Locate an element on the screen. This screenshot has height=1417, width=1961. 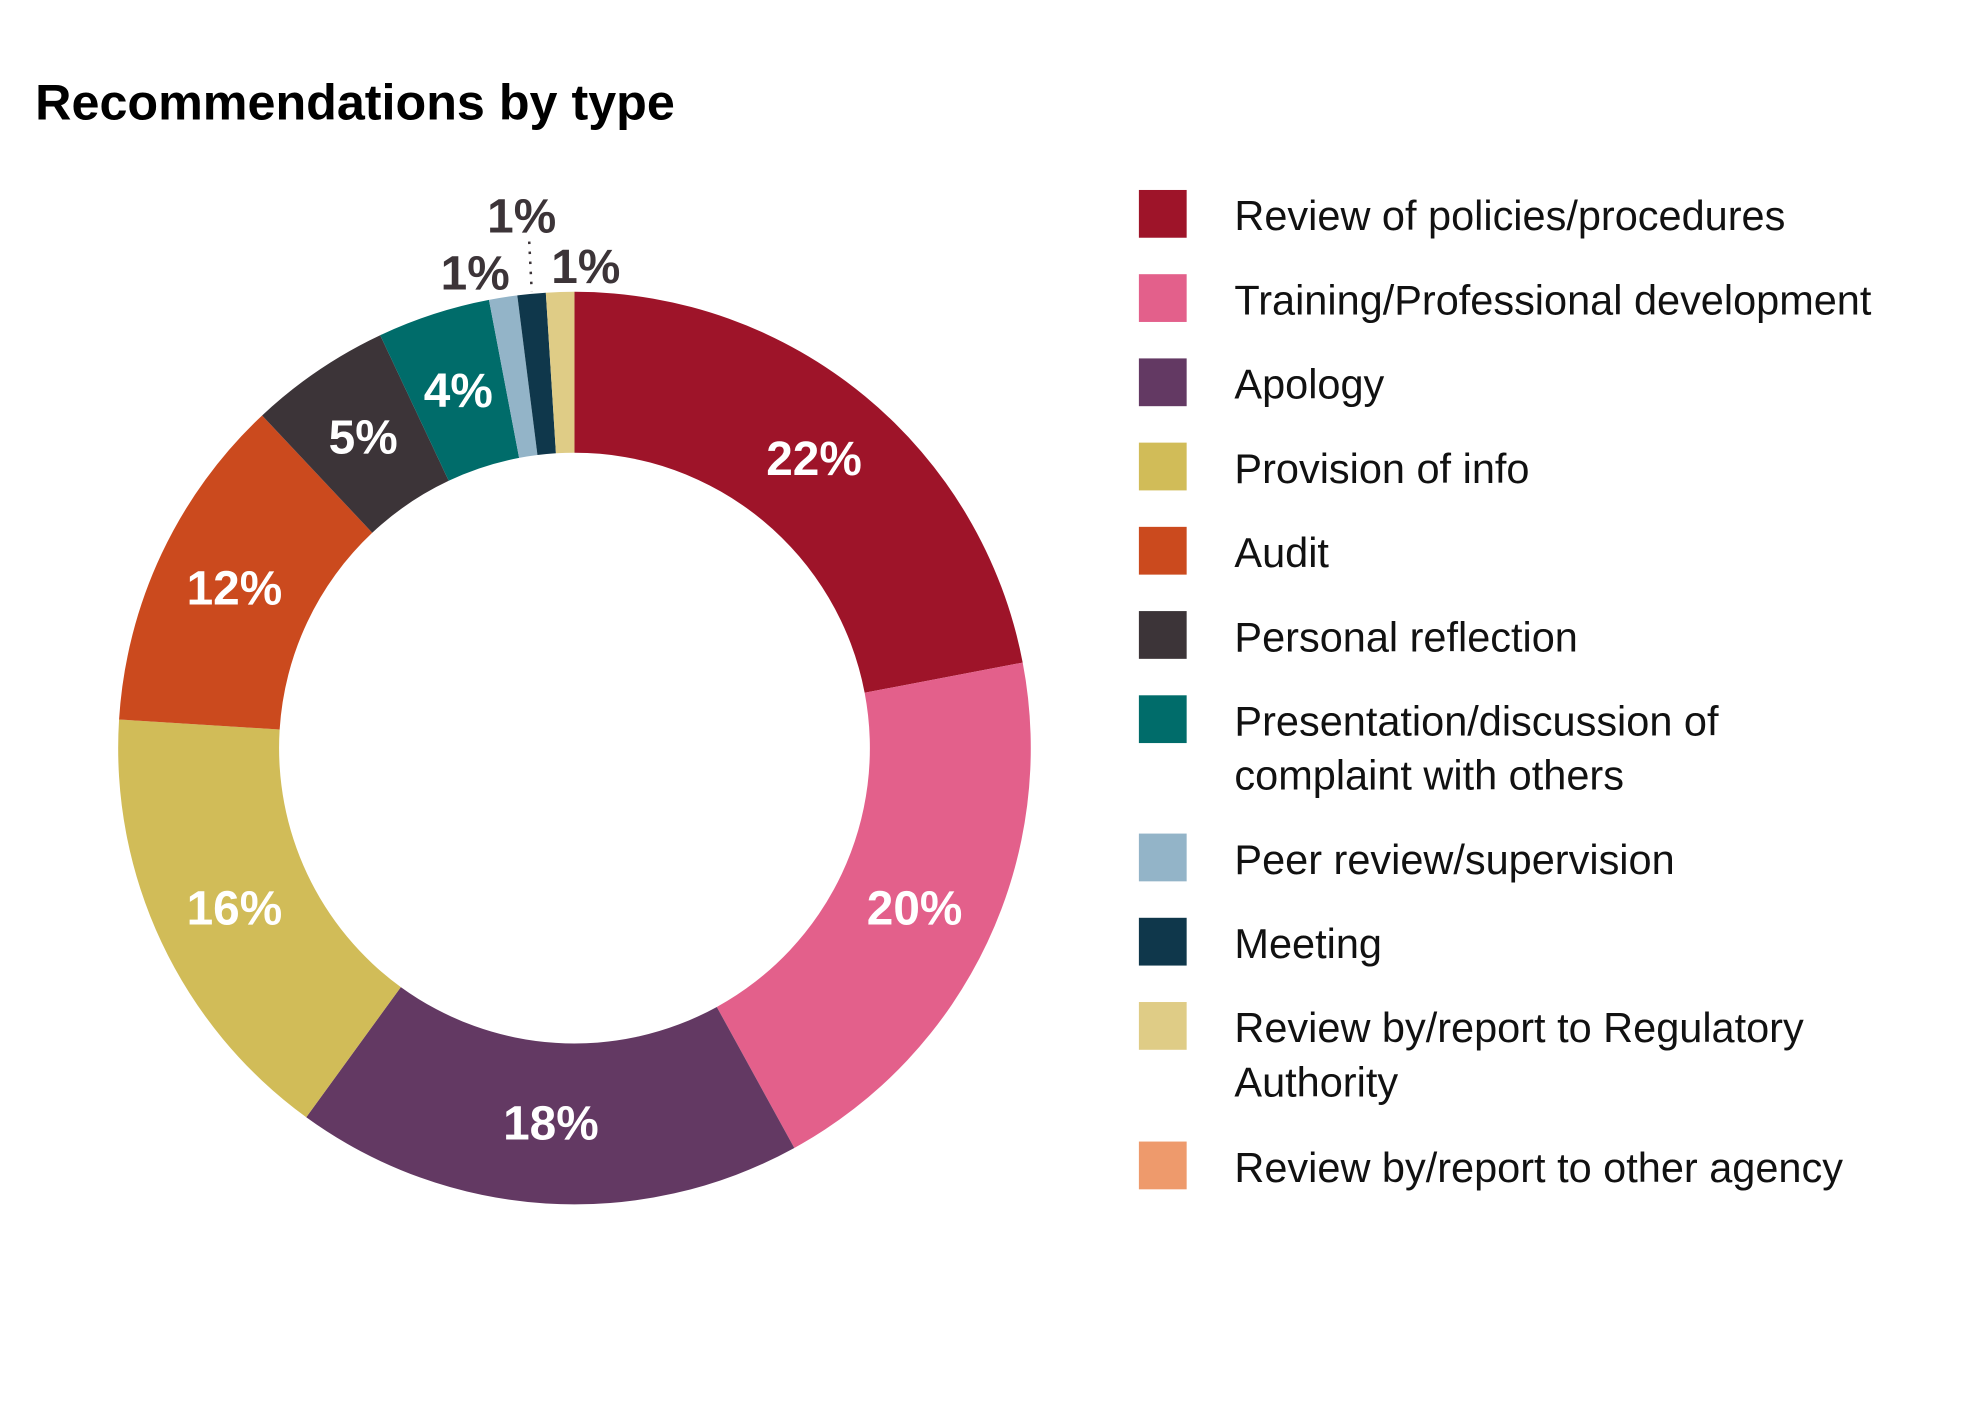
legend-label: Apology is located at coordinates (1309, 384).